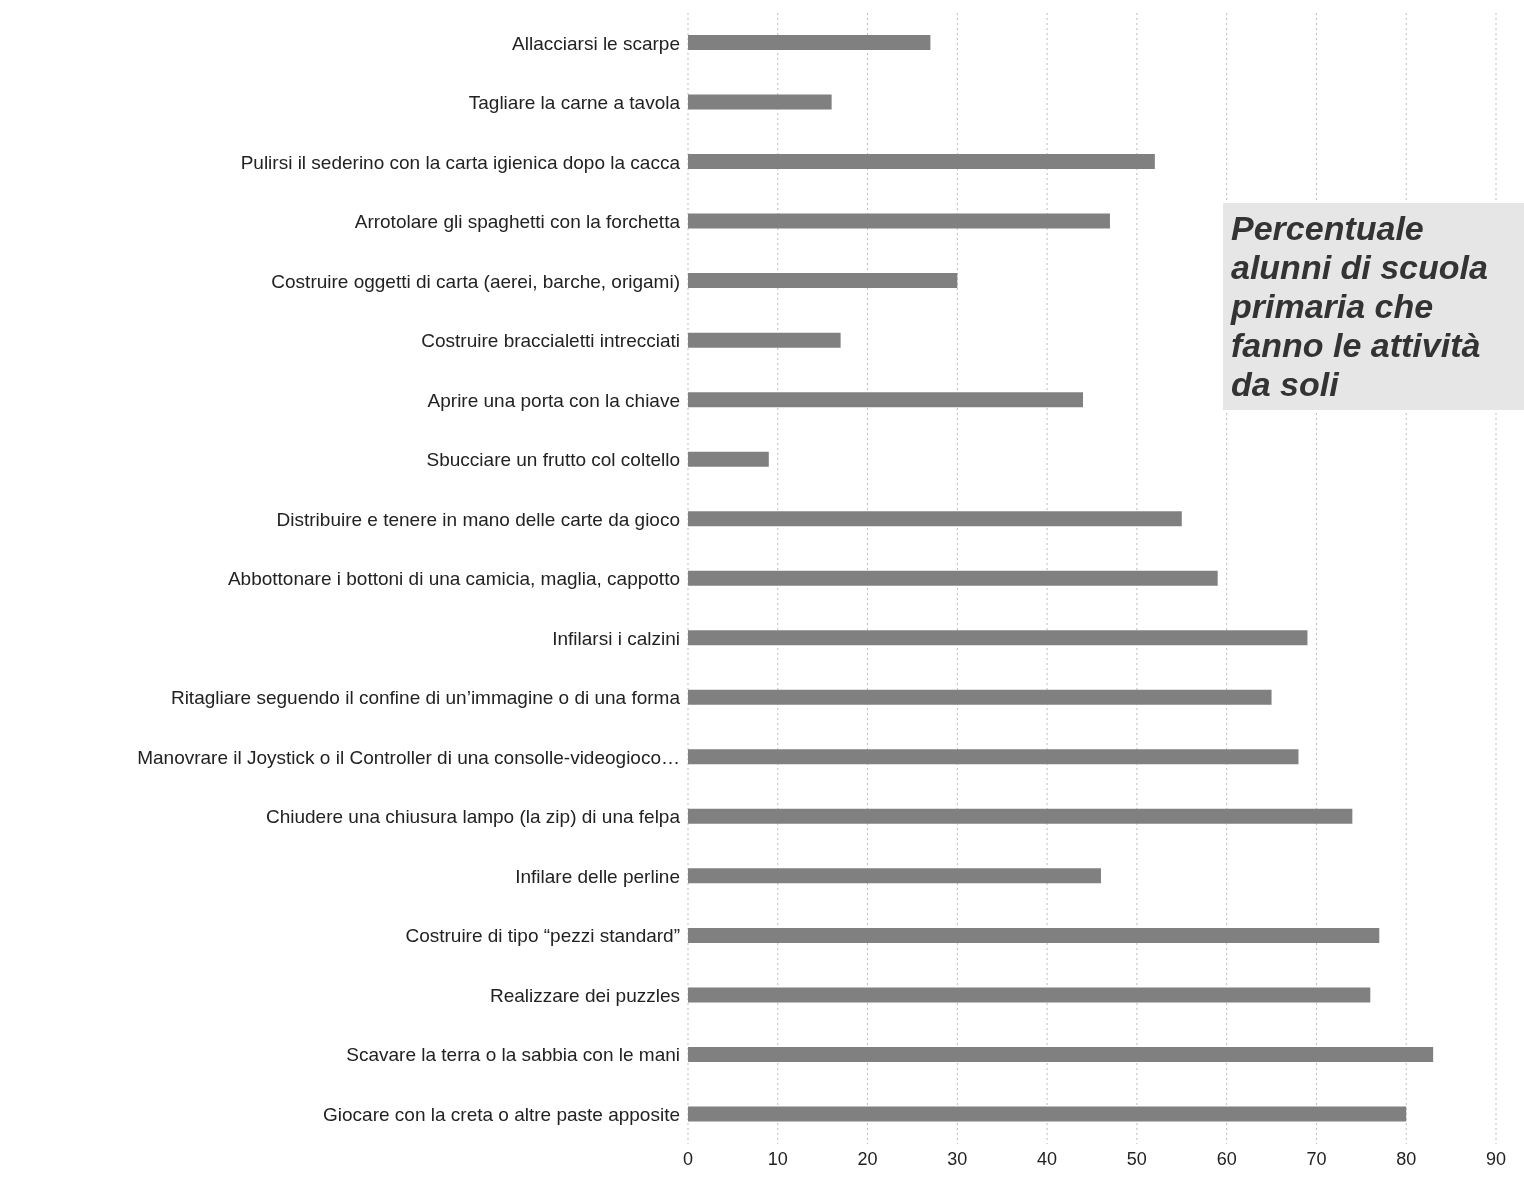 This screenshot has width=1524, height=1202. I want to click on y-tick-label: Allacciarsi le scarpe, so click(596, 43).